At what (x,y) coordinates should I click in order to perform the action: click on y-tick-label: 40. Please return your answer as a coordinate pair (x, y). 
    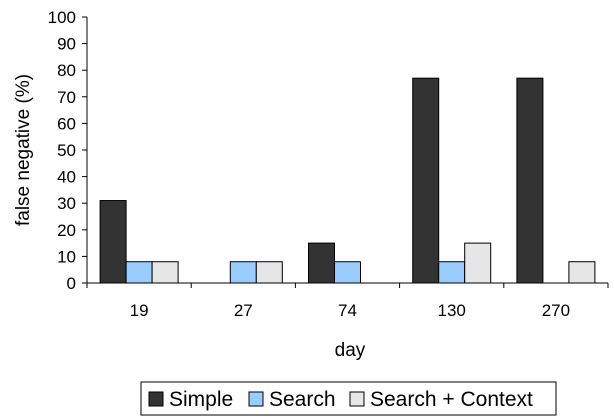
    Looking at the image, I should click on (66, 177).